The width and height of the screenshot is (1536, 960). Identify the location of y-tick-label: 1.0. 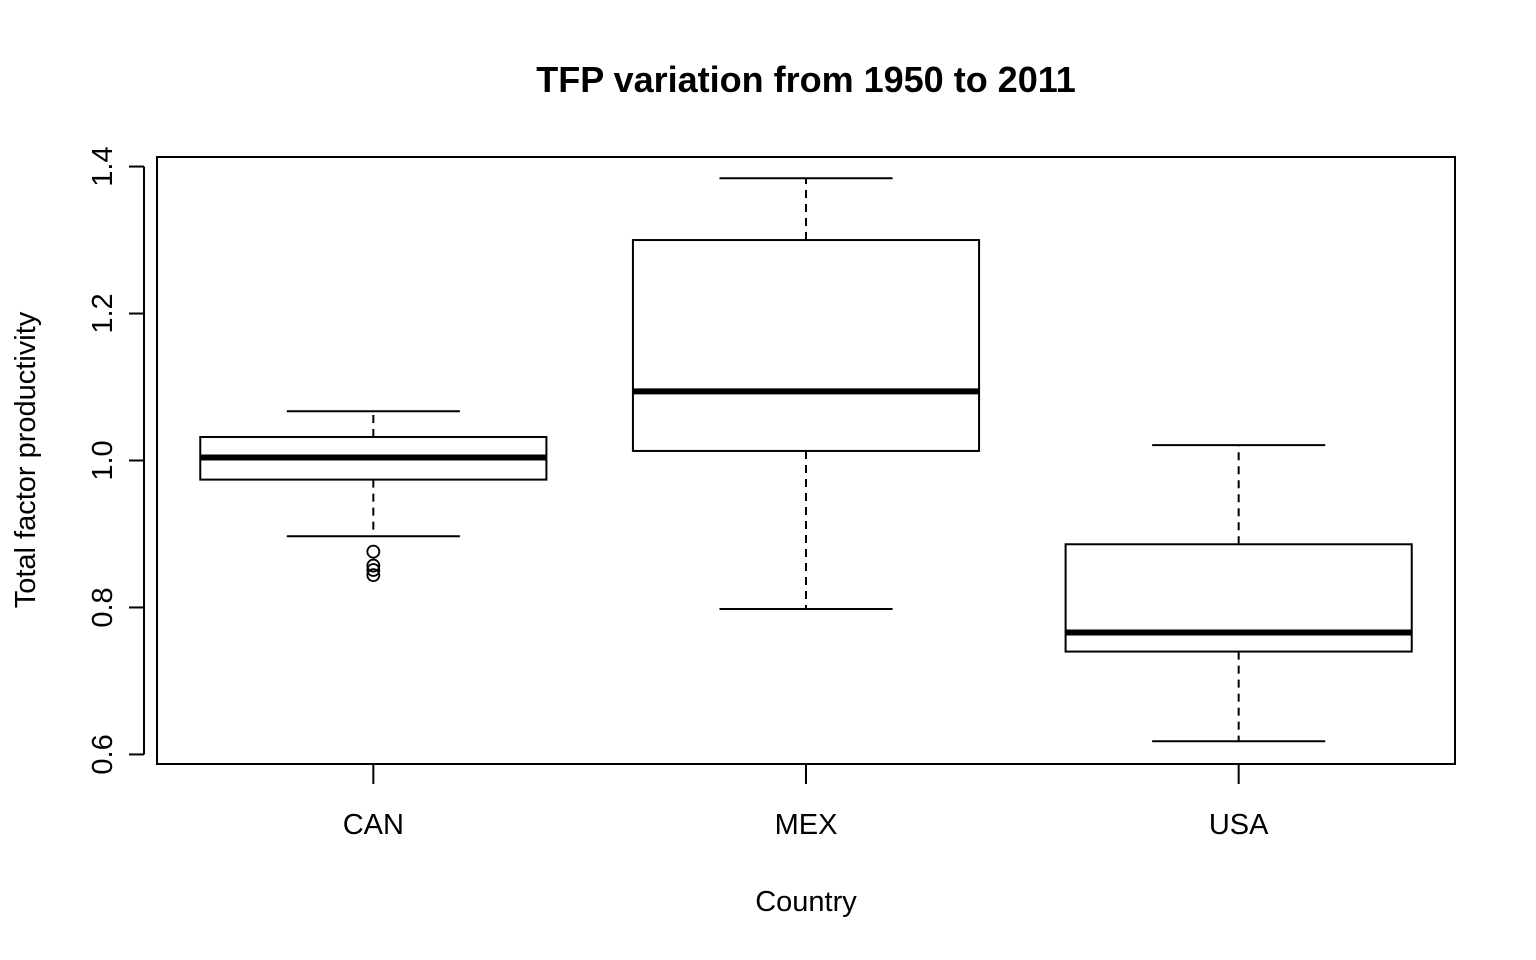
(103, 460).